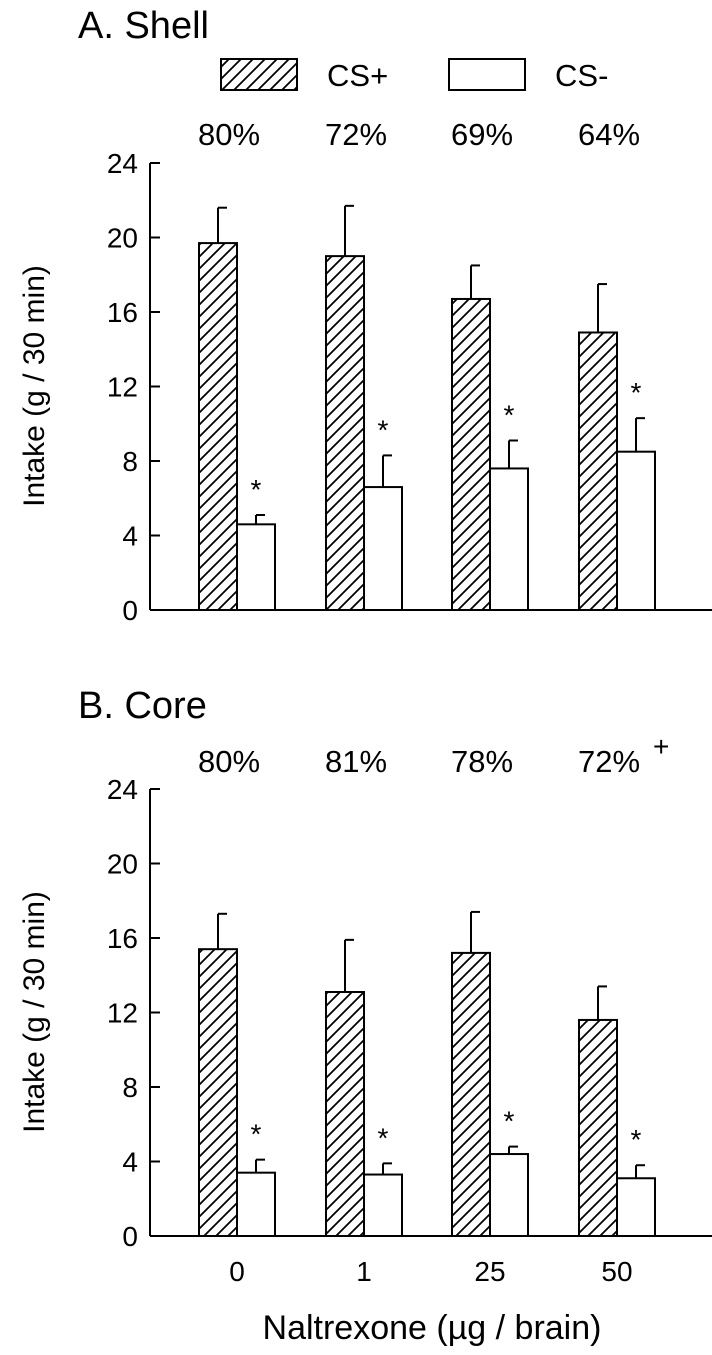 This screenshot has width=712, height=1355. What do you see at coordinates (482, 134) in the screenshot?
I see `percentage-label: 69%` at bounding box center [482, 134].